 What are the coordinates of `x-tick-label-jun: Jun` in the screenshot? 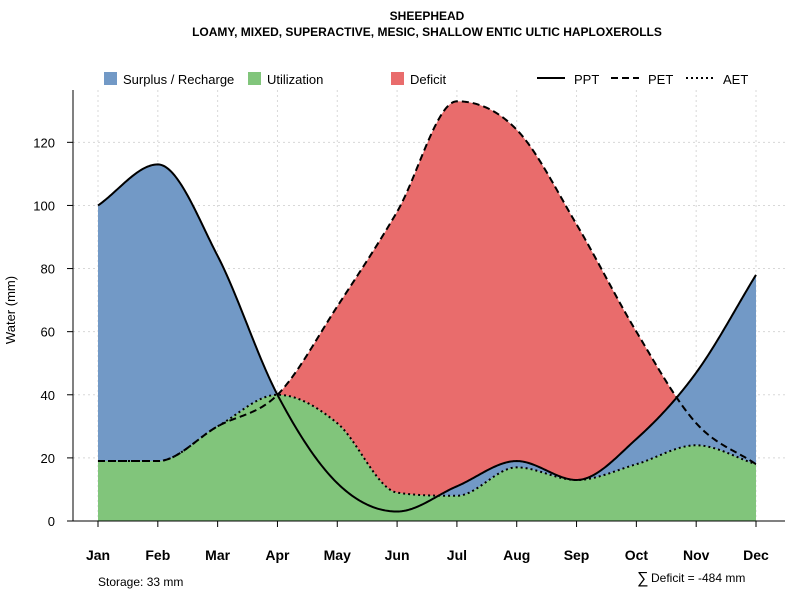 It's located at (397, 555).